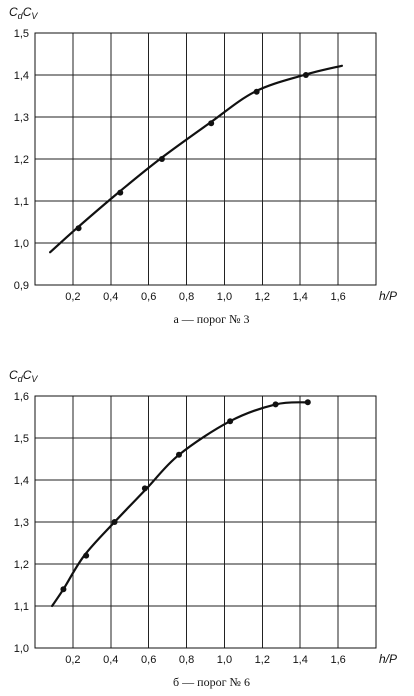 The height and width of the screenshot is (696, 414). Describe the element at coordinates (211, 319) in the screenshot. I see `figure-caption: а — порог № 3` at that location.